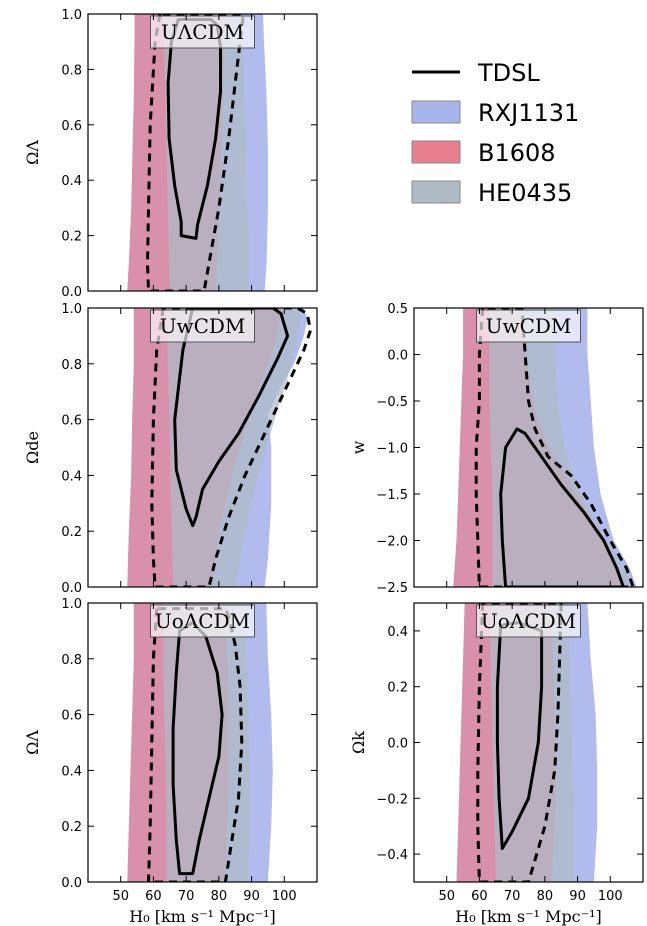  I want to click on legend-item-he0435: HE0435, so click(491, 193).